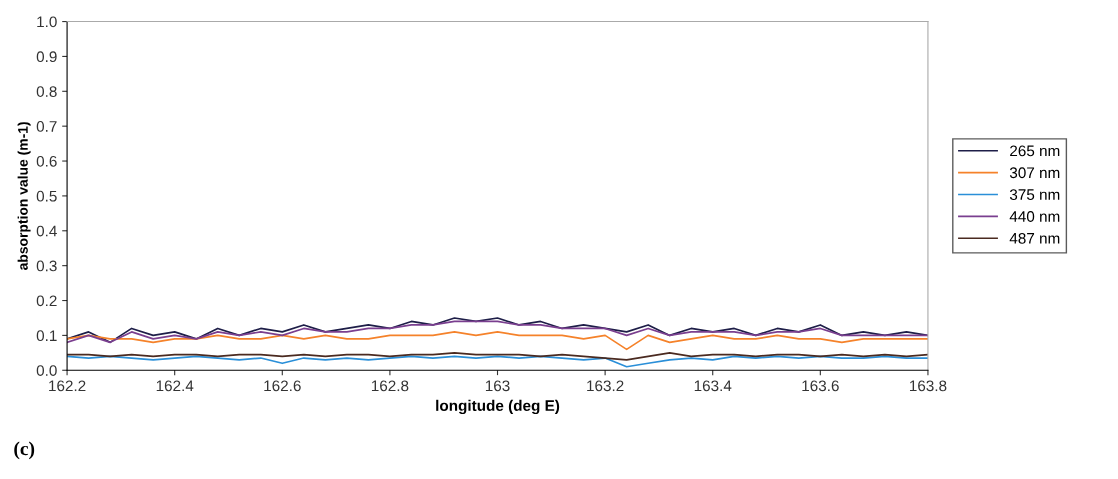 Image resolution: width=1118 pixels, height=479 pixels. Describe the element at coordinates (46, 91) in the screenshot. I see `y-tick-label: 0.8` at that location.